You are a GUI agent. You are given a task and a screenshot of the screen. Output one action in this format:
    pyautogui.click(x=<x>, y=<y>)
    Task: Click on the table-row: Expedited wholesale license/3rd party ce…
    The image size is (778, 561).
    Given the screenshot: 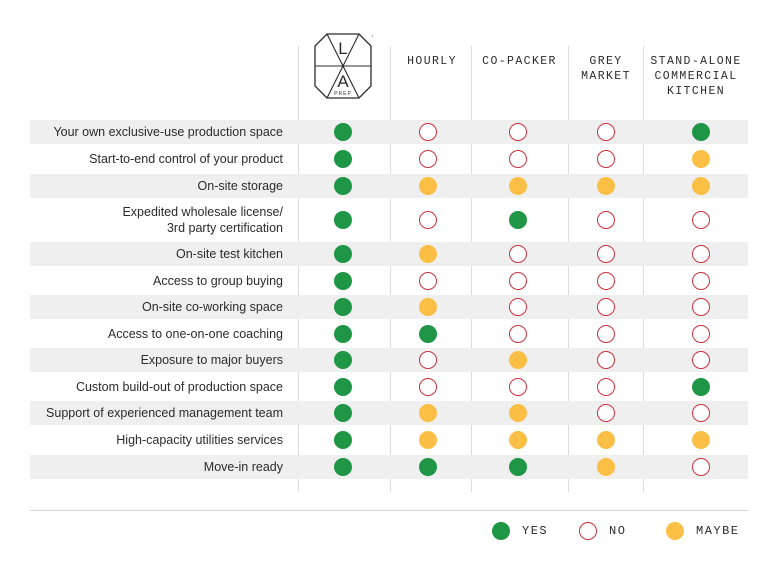 What is the action you would take?
    pyautogui.click(x=389, y=220)
    